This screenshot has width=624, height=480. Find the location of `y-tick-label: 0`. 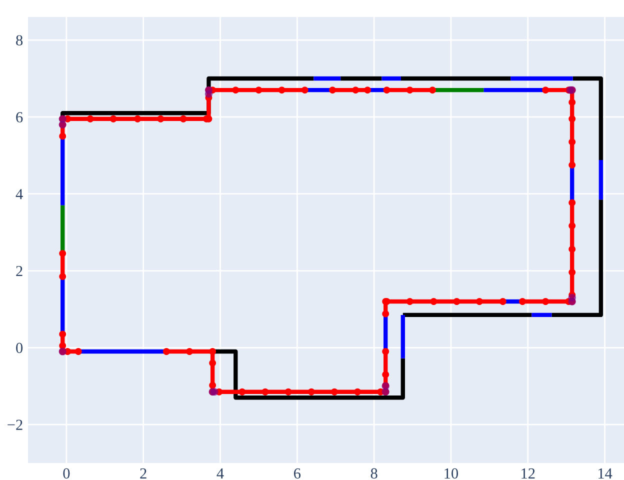

y-tick-label: 0 is located at coordinates (19, 348).